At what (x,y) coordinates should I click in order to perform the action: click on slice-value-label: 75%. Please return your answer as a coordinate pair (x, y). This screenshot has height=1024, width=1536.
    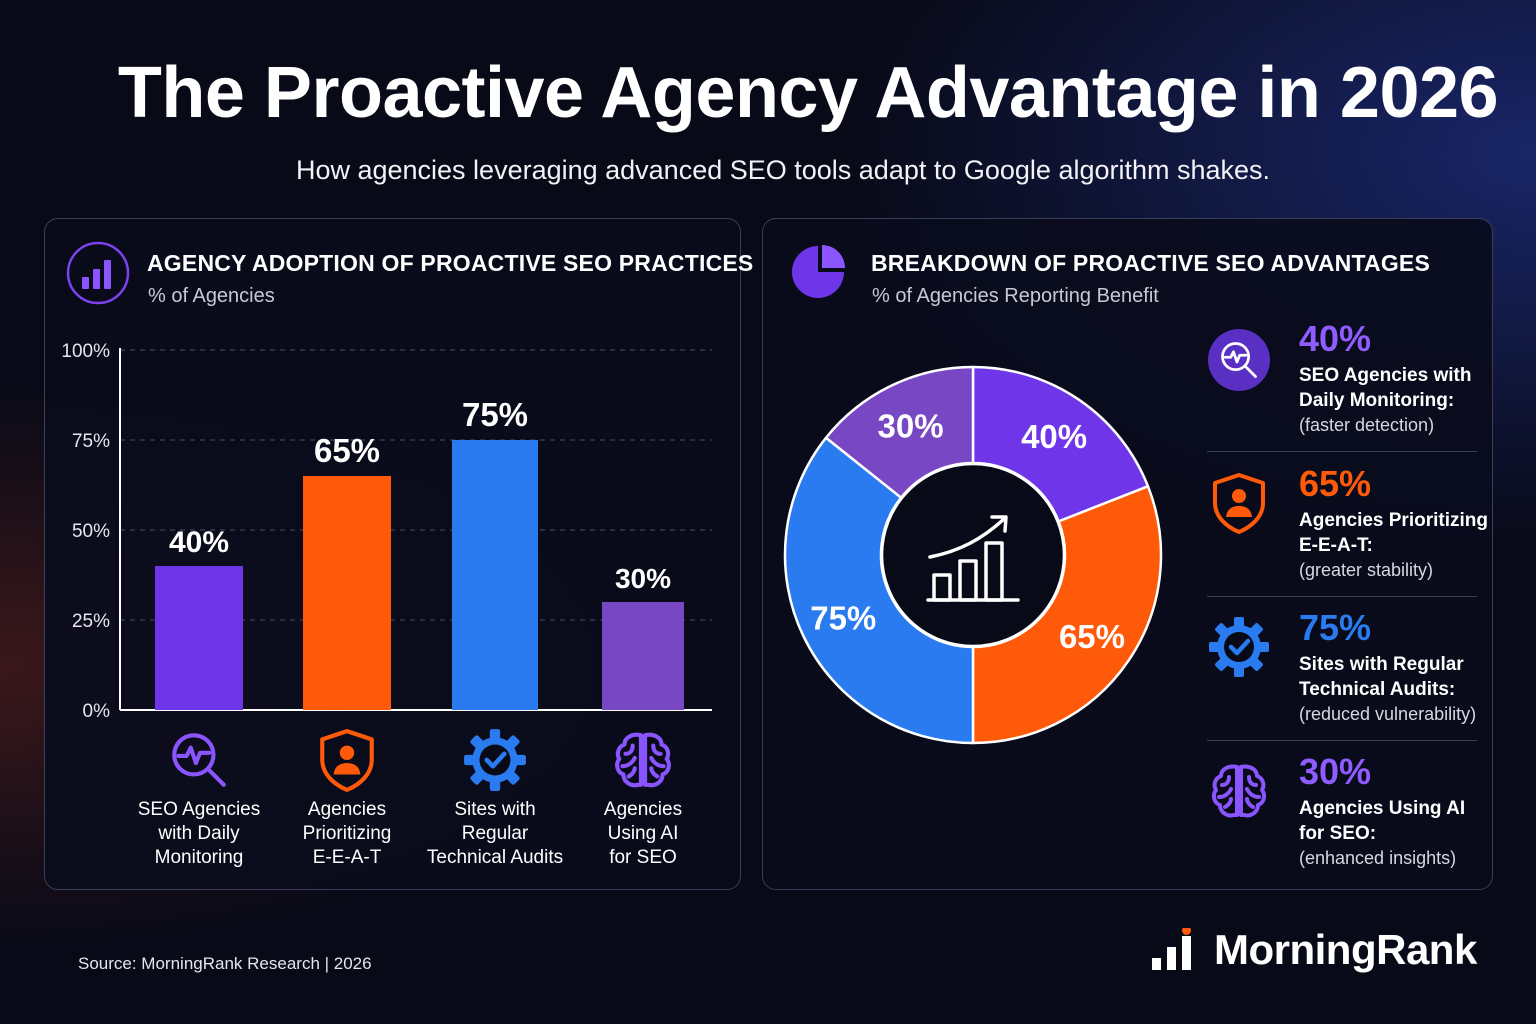
    Looking at the image, I should click on (843, 617).